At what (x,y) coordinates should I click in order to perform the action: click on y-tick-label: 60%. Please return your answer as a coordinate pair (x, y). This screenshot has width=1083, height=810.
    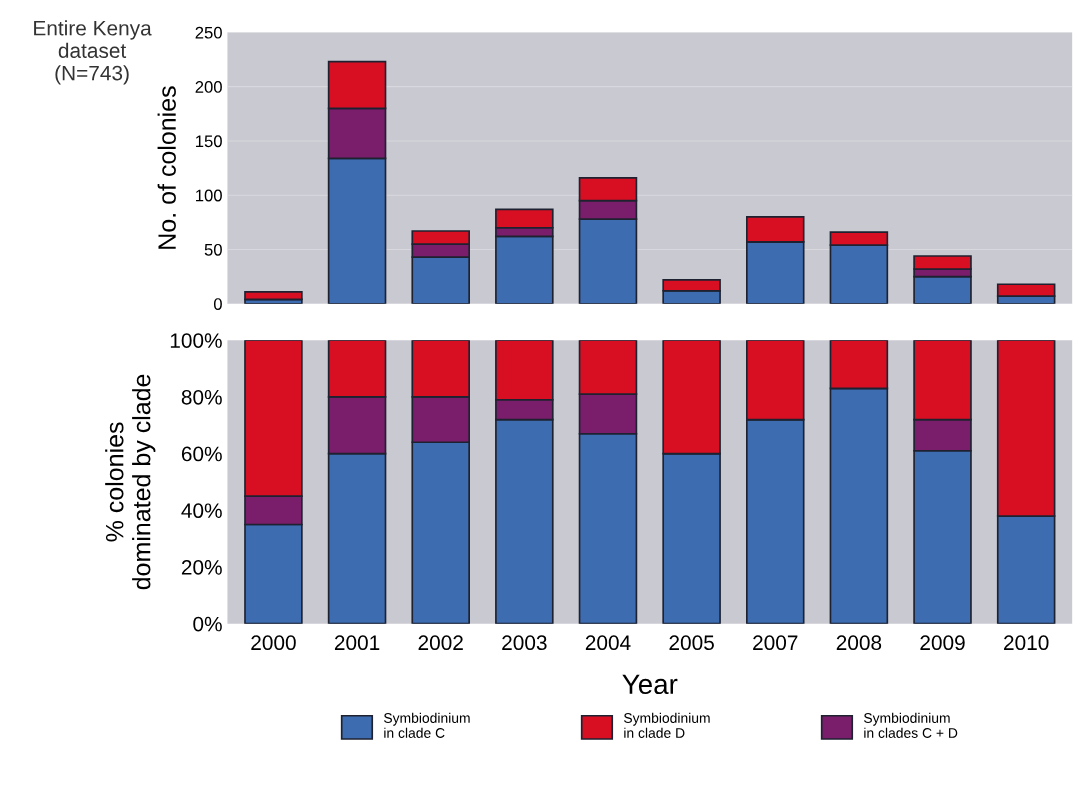
    Looking at the image, I should click on (201, 454).